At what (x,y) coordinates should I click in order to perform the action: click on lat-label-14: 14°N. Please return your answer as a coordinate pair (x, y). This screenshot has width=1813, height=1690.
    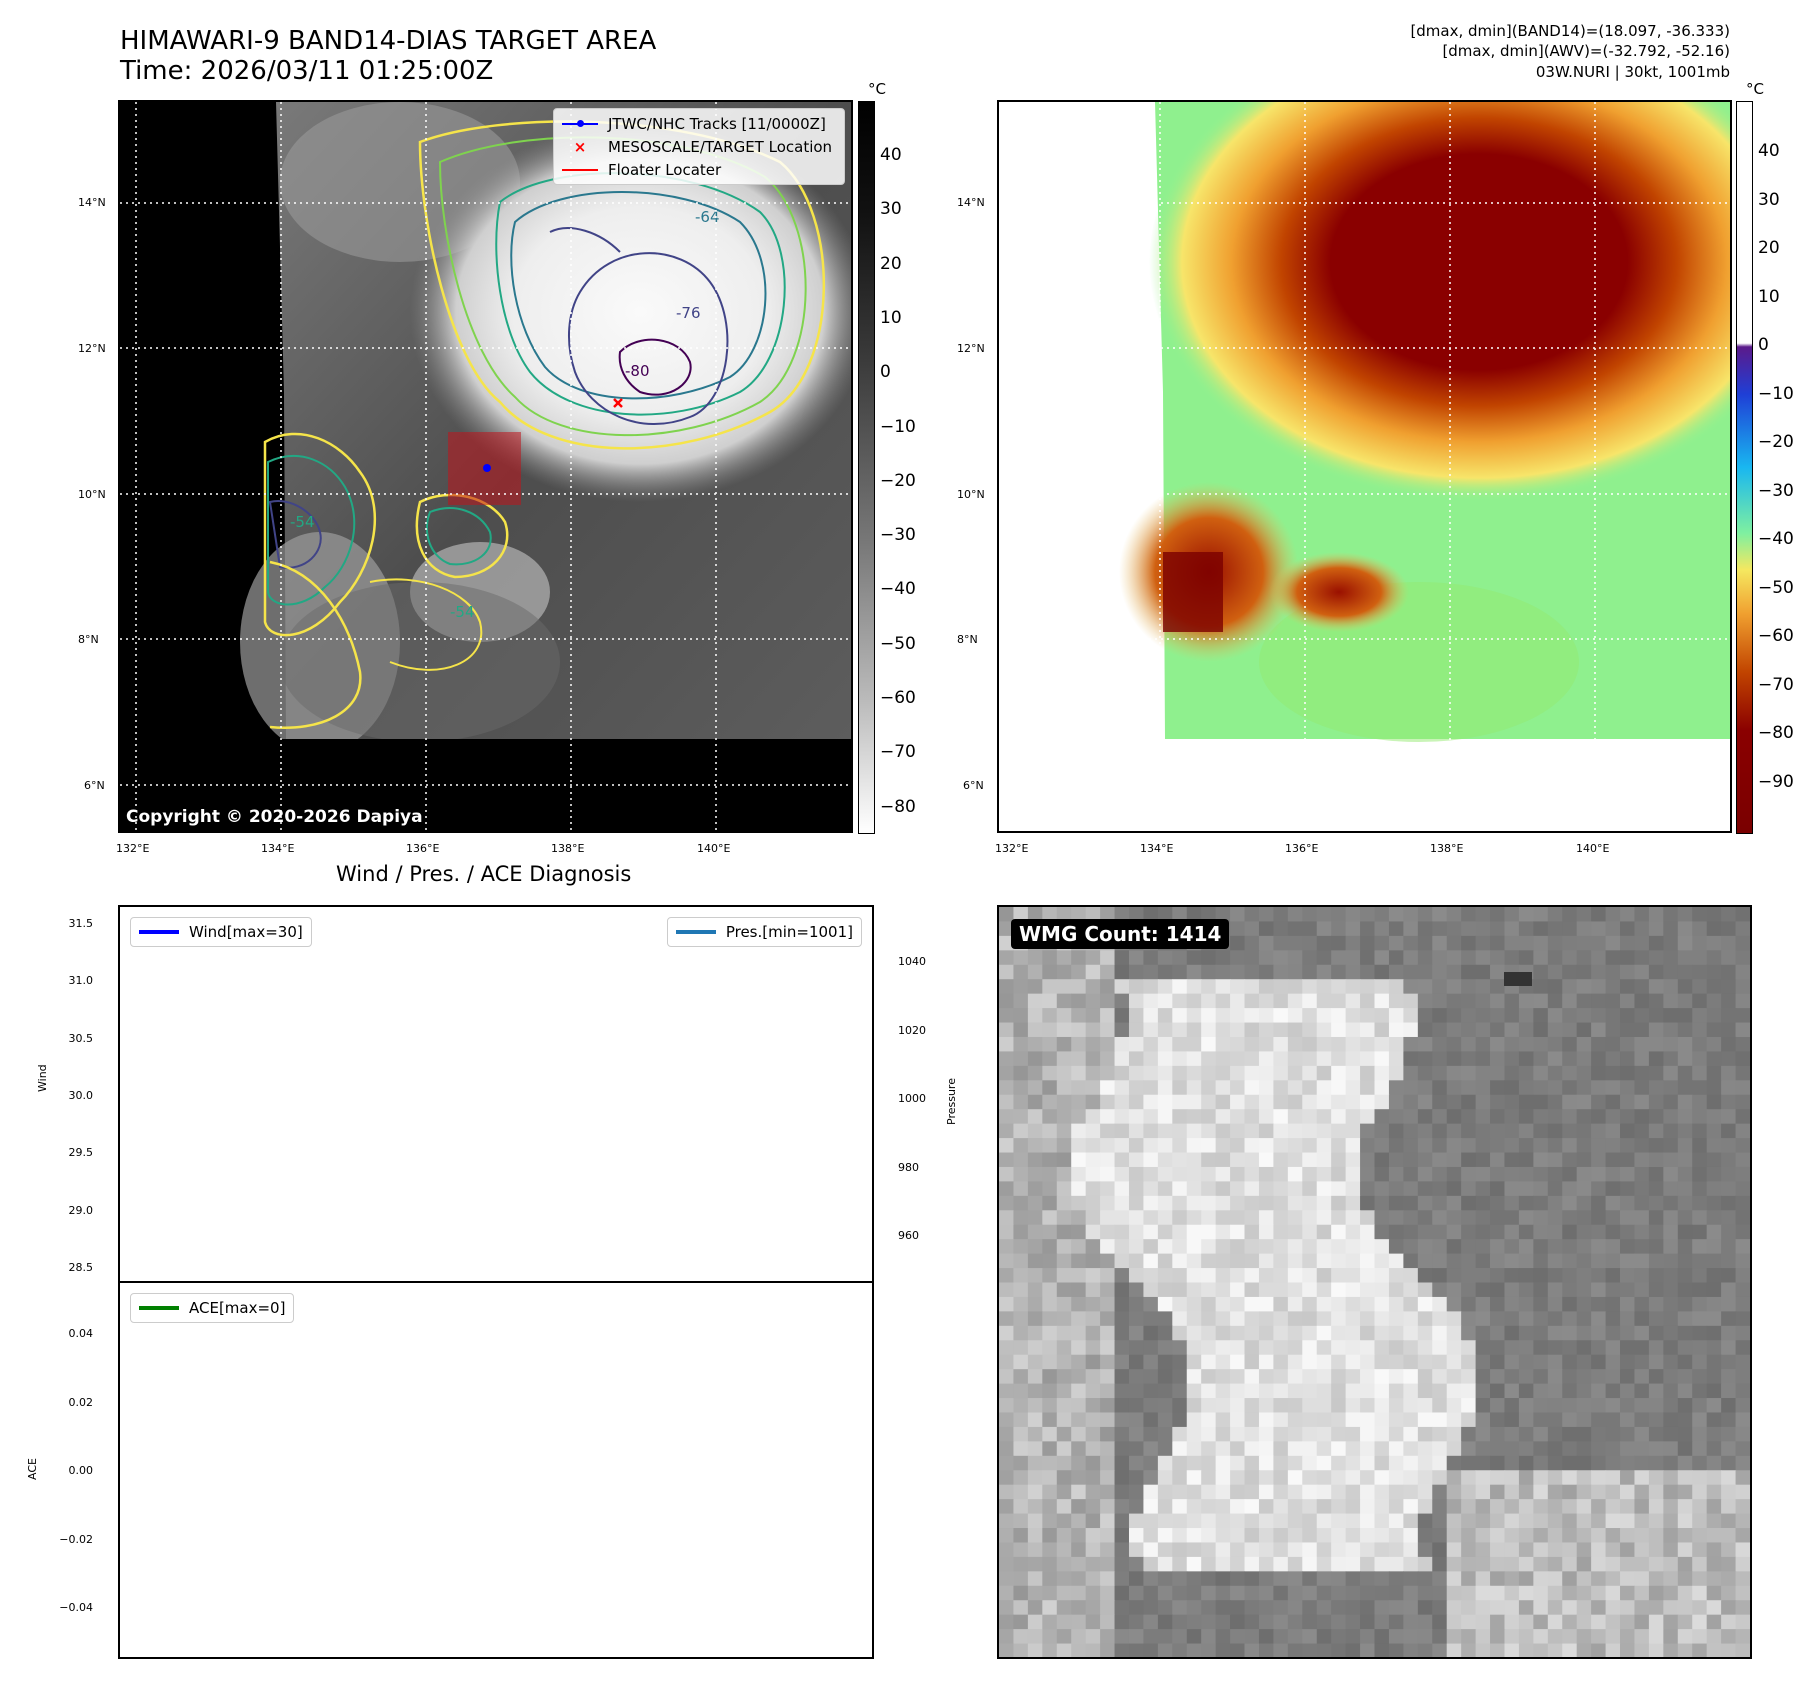
    Looking at the image, I should click on (92, 202).